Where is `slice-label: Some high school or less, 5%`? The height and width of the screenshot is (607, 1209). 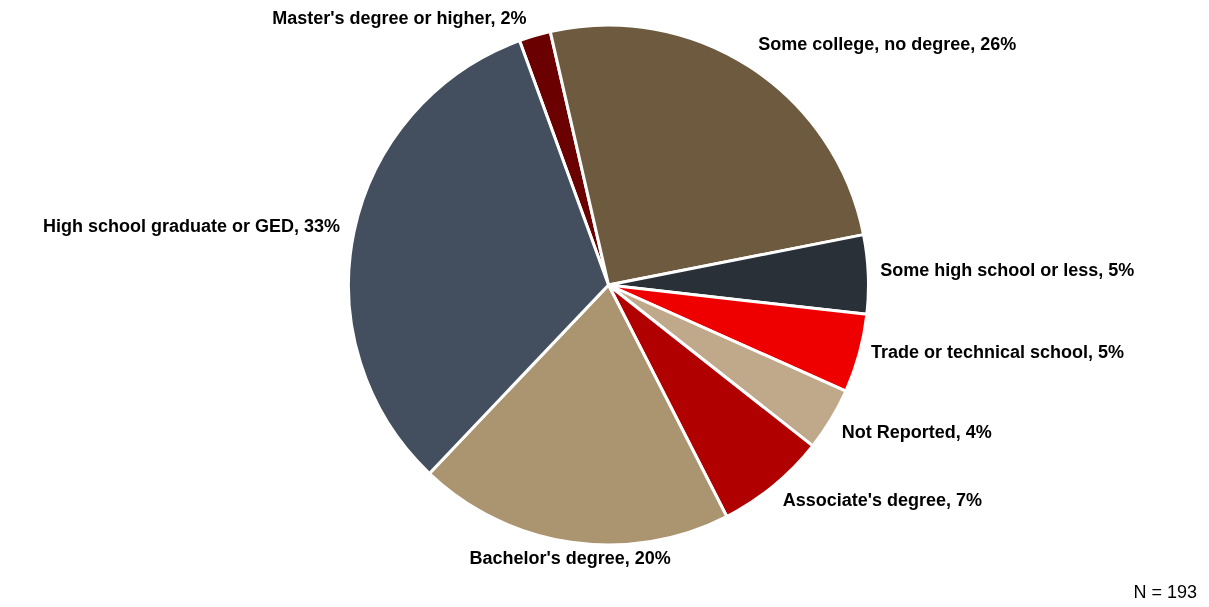 slice-label: Some high school or less, 5% is located at coordinates (1007, 269).